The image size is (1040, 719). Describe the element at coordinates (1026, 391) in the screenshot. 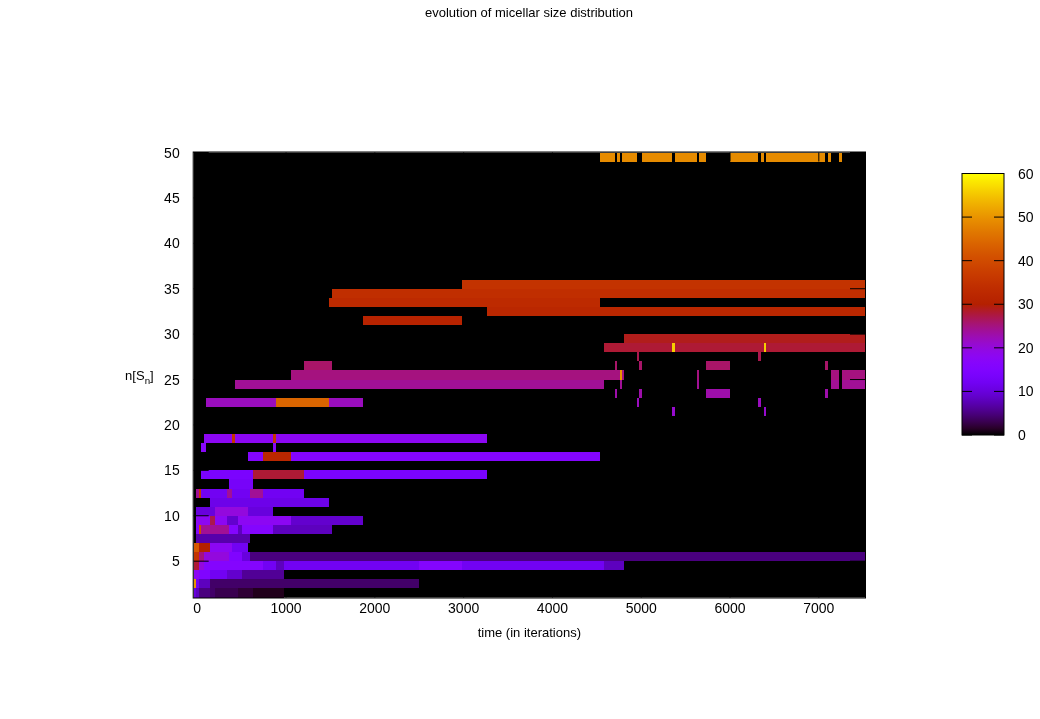

I see `color-bar-label: 10` at that location.